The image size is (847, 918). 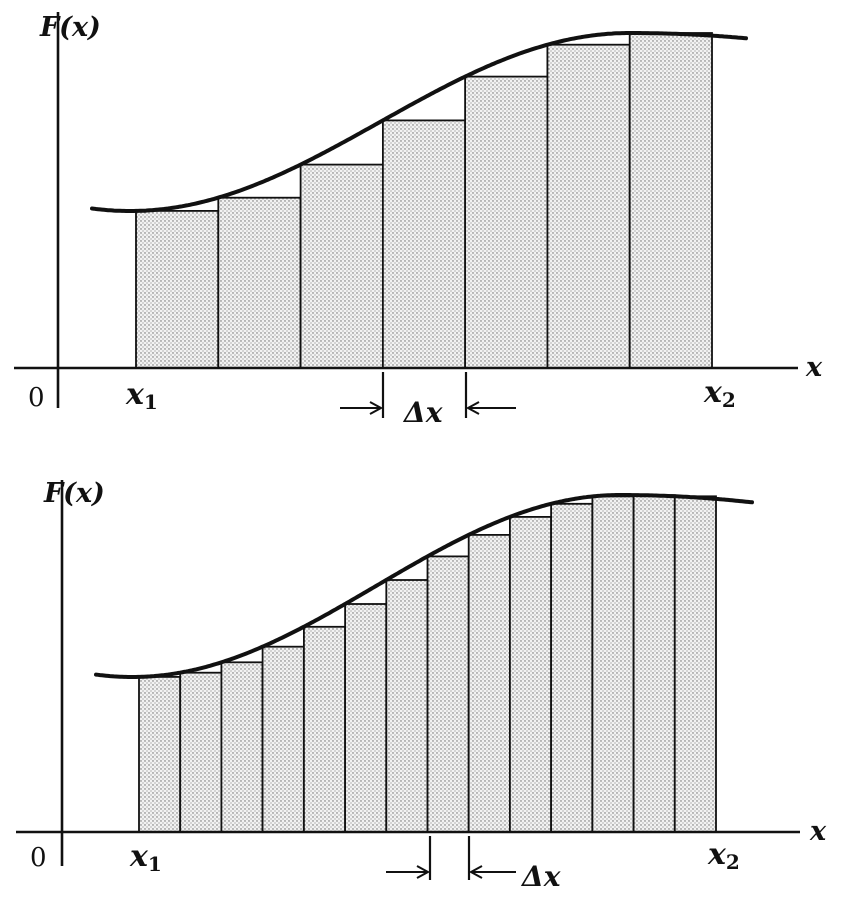 What do you see at coordinates (490, 408) in the screenshot?
I see `top-dx-right-arrow` at bounding box center [490, 408].